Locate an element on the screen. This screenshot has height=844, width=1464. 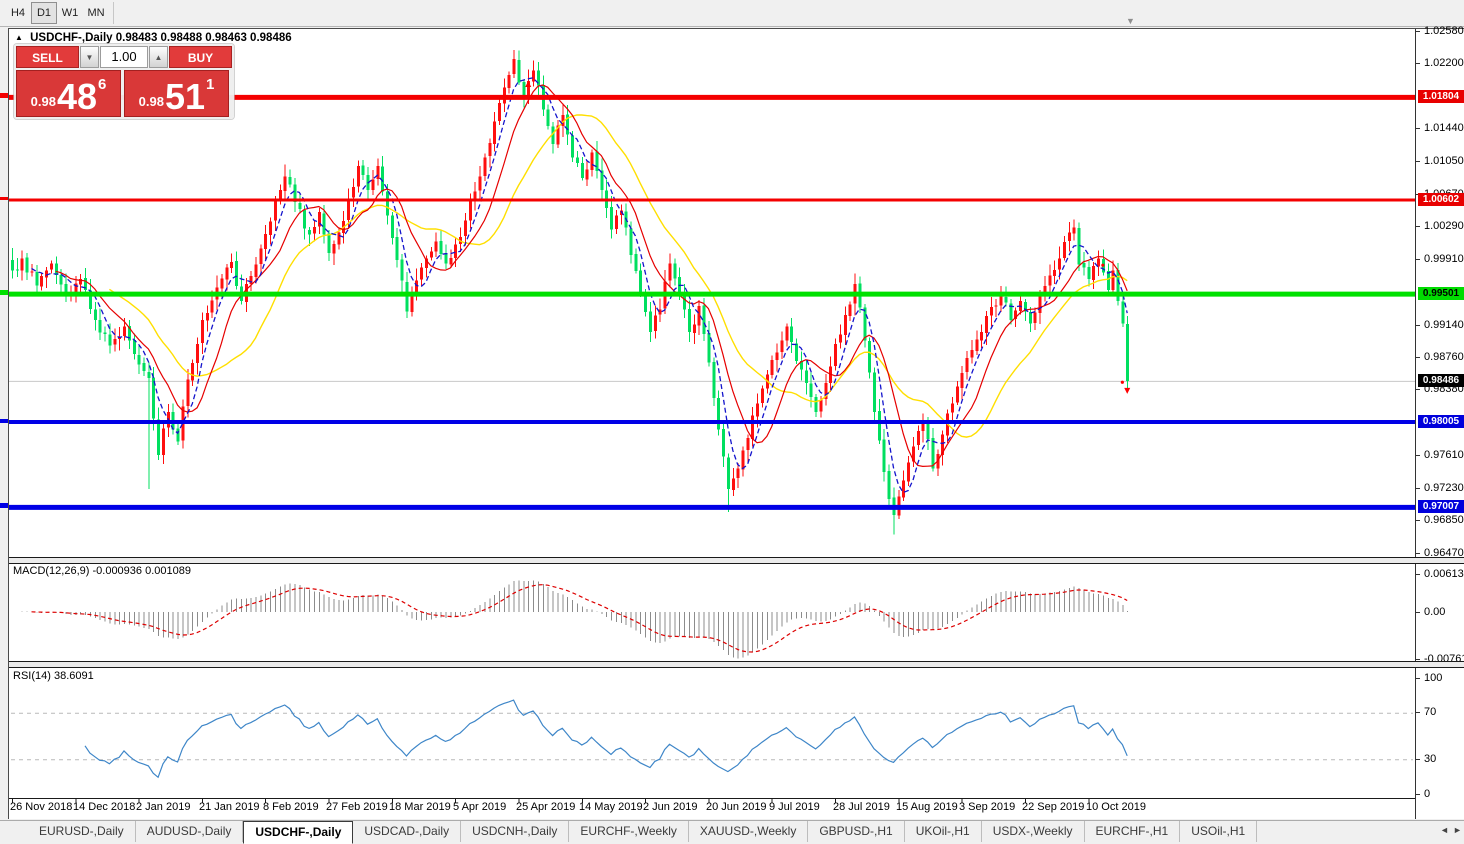
date-axis-label: 22 Sep 2019 is located at coordinates (1053, 807).